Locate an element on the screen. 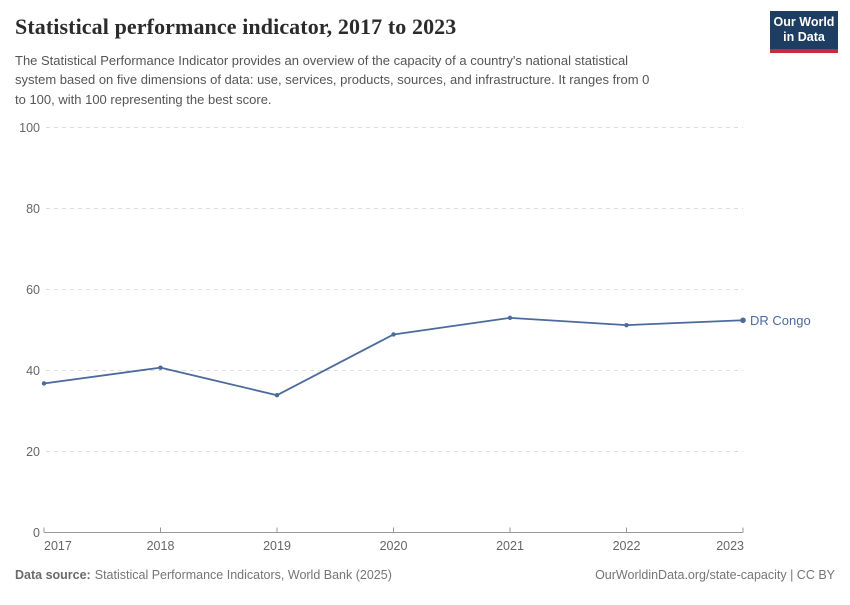 This screenshot has height=605, width=850. data-source-label: Data source: is located at coordinates (53, 575).